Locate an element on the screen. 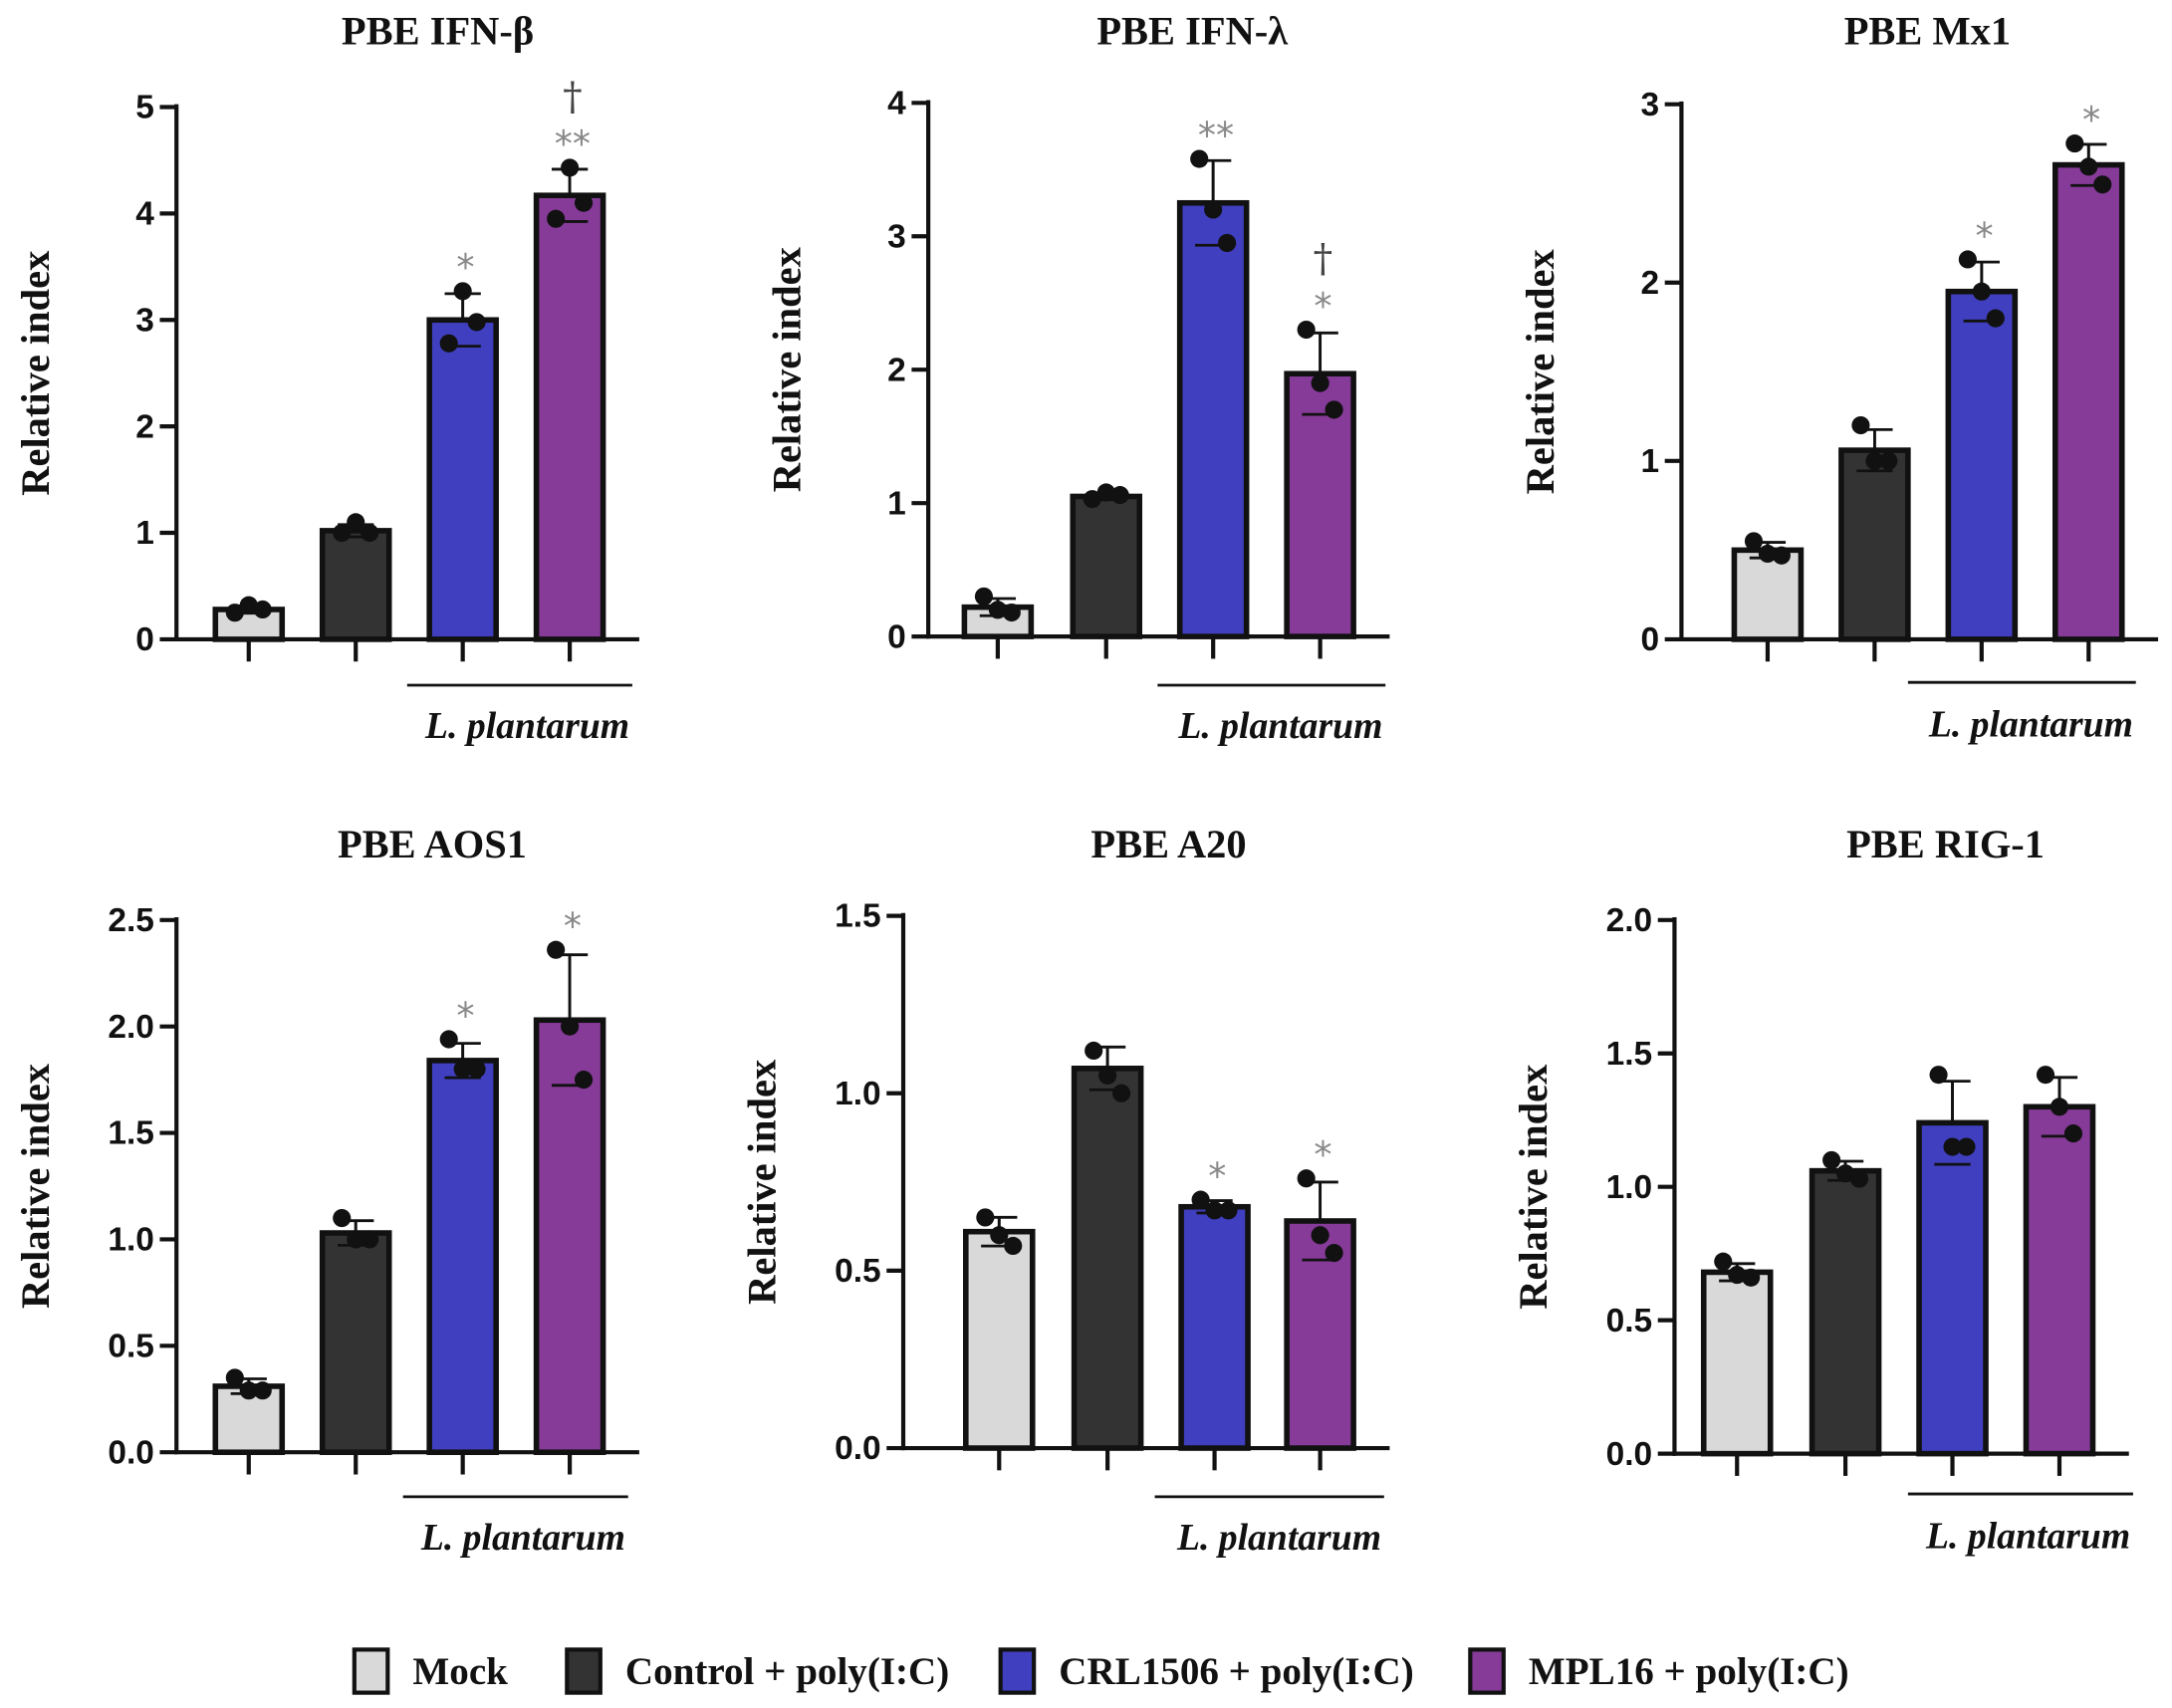 This screenshot has height=1708, width=2172. chart-title: PBE RIG-1 is located at coordinates (1945, 844).